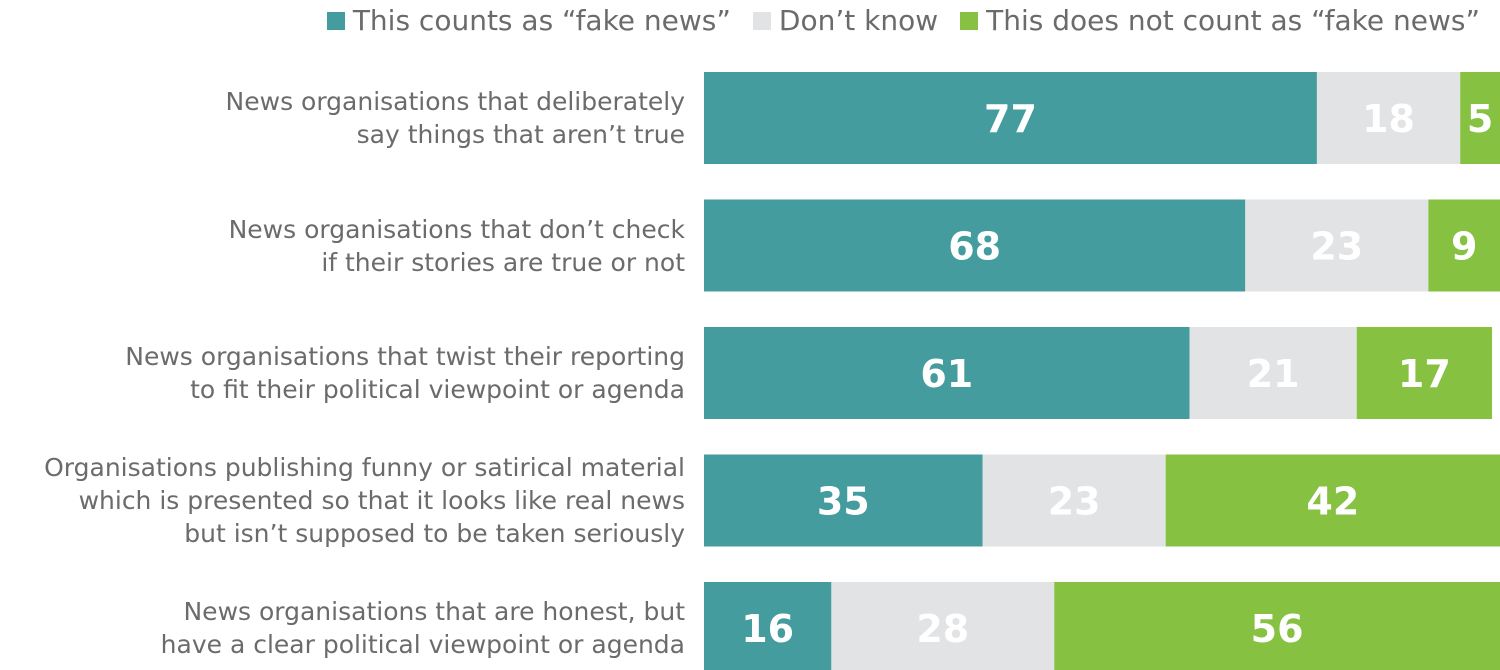 This screenshot has height=670, width=1500. Describe the element at coordinates (456, 229) in the screenshot. I see `category-label-line: News organisations that don’t check` at that location.